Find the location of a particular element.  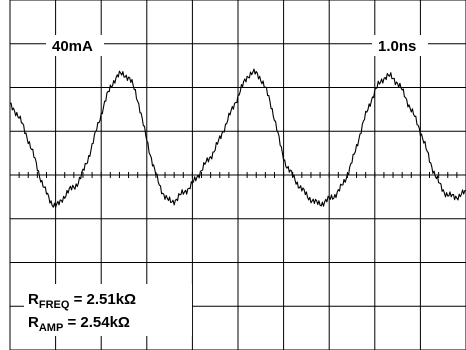

horizontal-scale-label: 1.0ns is located at coordinates (397, 46).